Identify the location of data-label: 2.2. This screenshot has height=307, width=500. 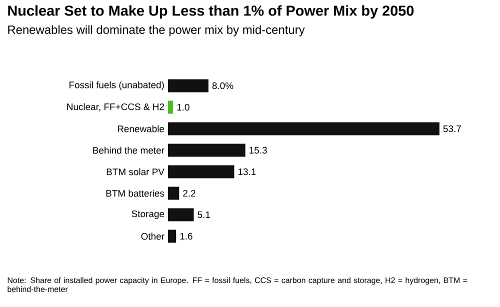
(189, 193).